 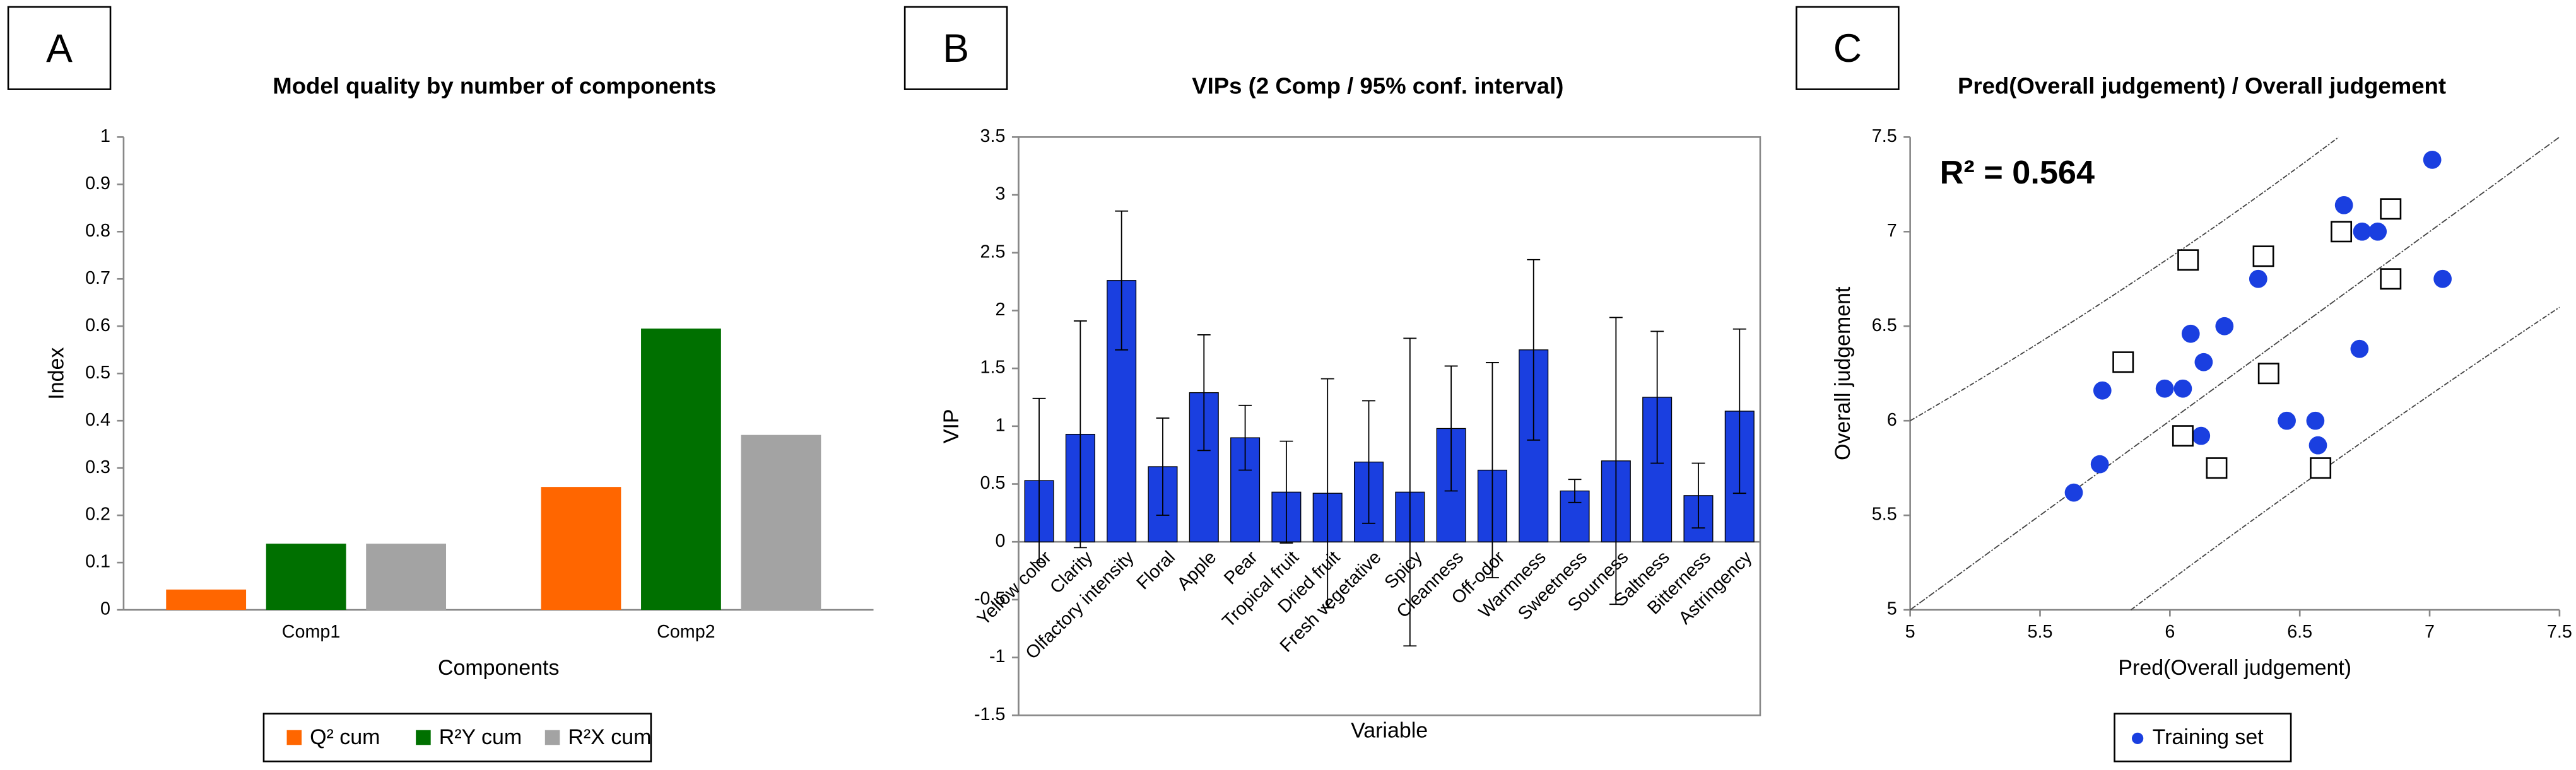 What do you see at coordinates (2208, 737) in the screenshot?
I see `legend-label: Training set` at bounding box center [2208, 737].